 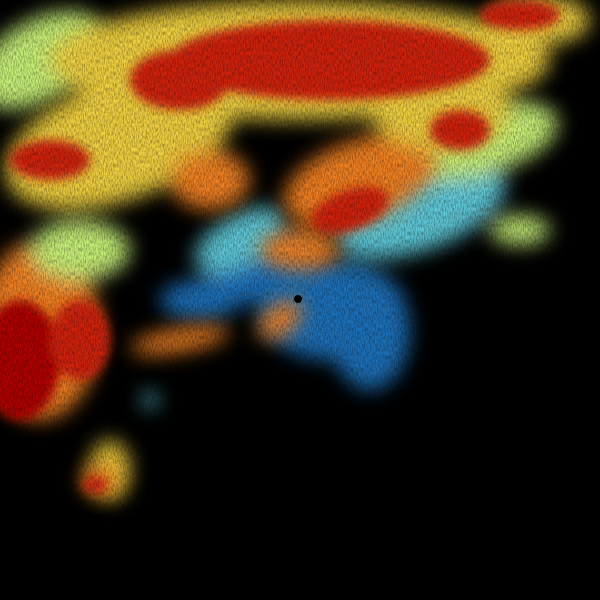 I want to click on radar-site-marker, so click(x=298, y=299).